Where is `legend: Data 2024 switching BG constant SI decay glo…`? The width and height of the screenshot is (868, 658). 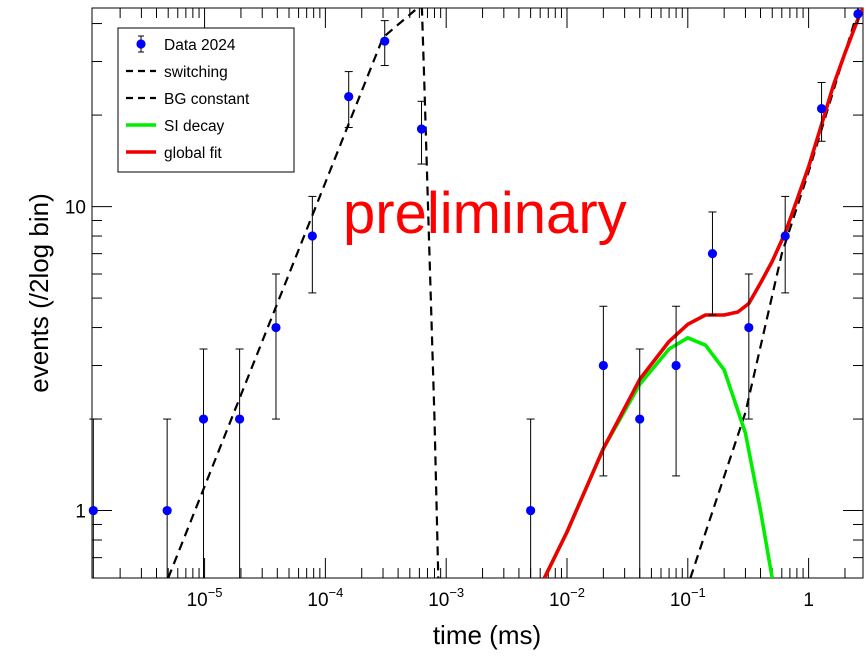 legend: Data 2024 switching BG constant SI decay glo… is located at coordinates (206, 100).